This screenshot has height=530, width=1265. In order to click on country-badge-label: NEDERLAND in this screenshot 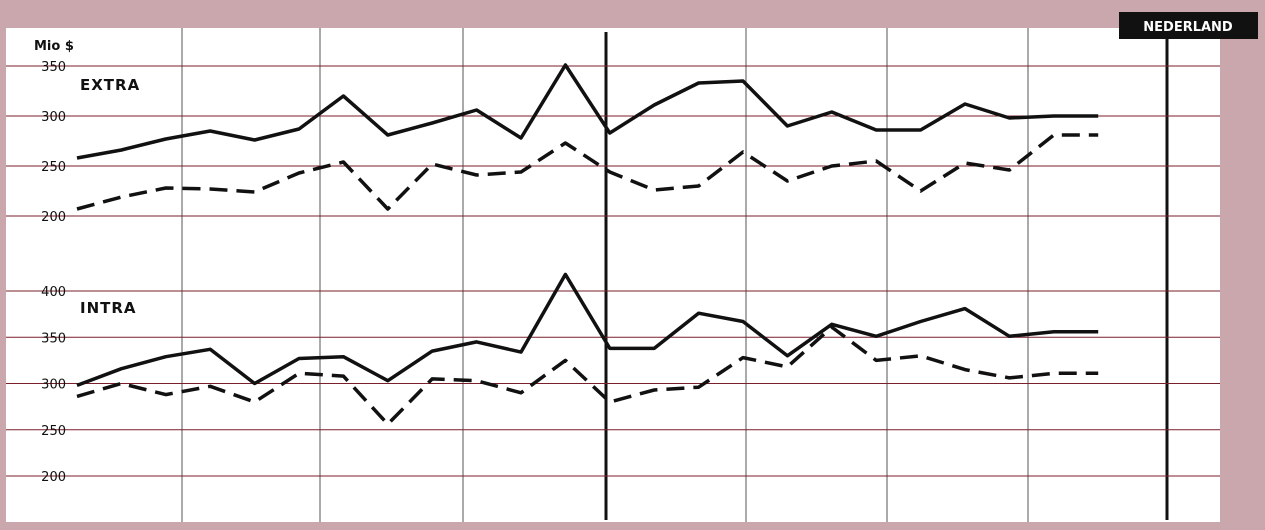, I will do `click(1188, 27)`.